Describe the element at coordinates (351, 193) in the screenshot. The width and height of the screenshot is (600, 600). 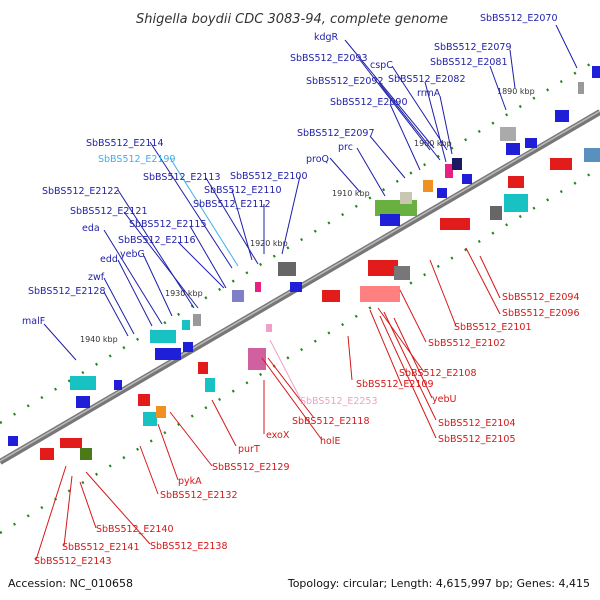
I see `kbp-label: 1910 kbp` at that location.